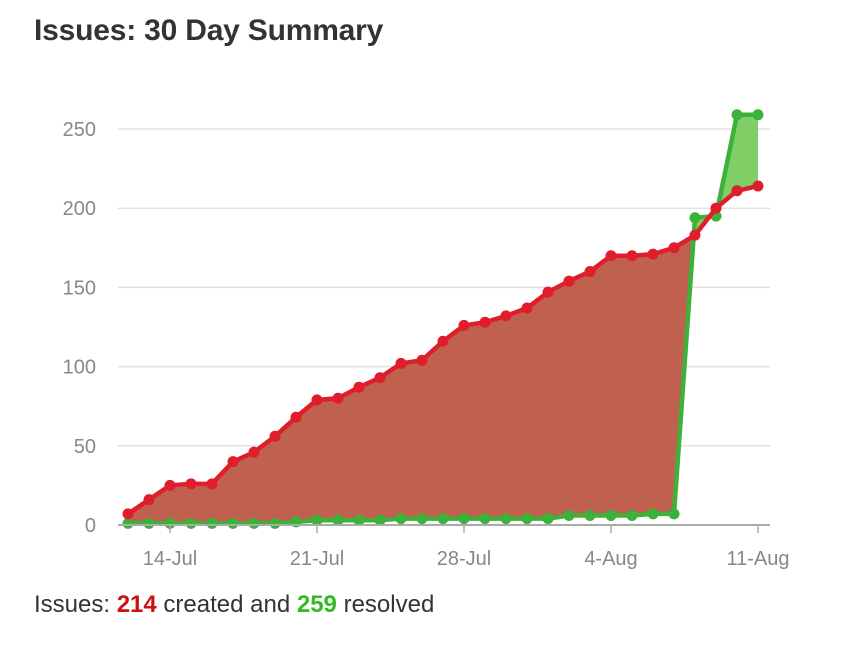  Describe the element at coordinates (385, 604) in the screenshot. I see `summary-resolved-label: resolved` at that location.